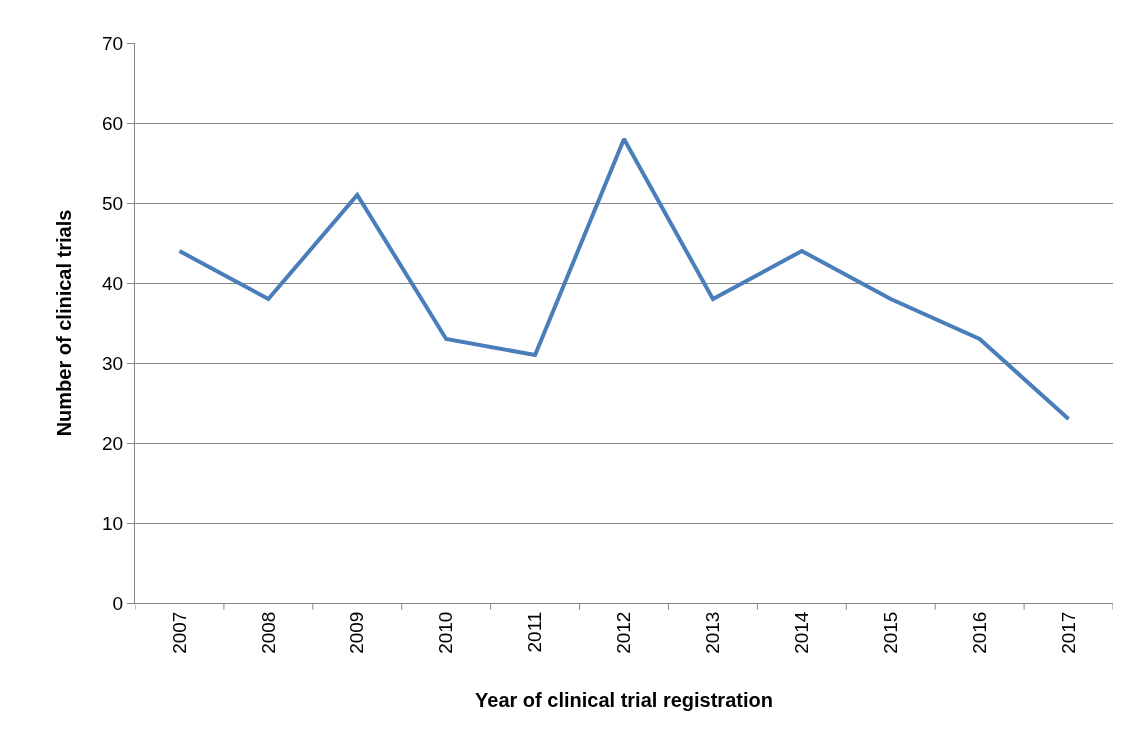 The height and width of the screenshot is (742, 1132). I want to click on x-tick-label: 2011, so click(535, 632).